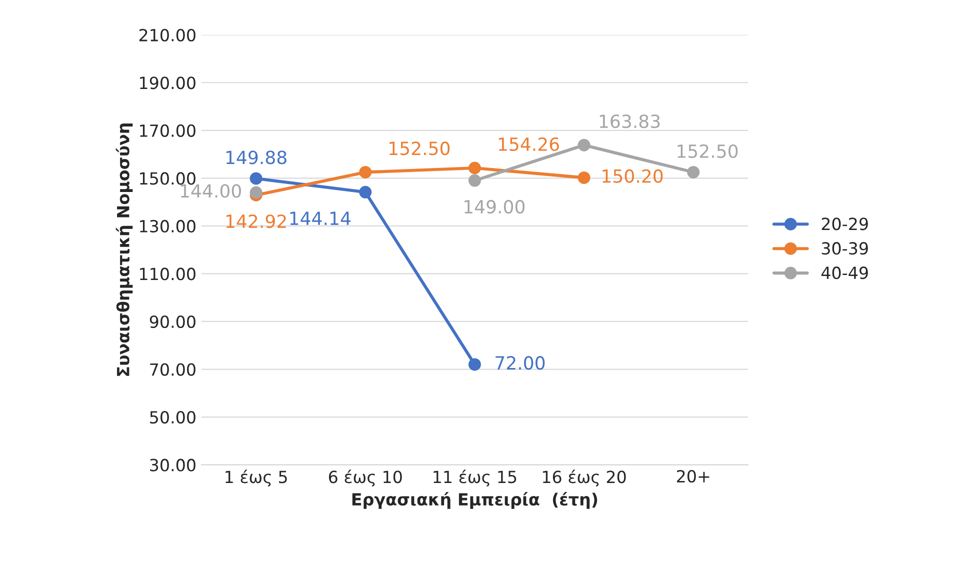  I want to click on legend-label: 30-39, so click(845, 248).